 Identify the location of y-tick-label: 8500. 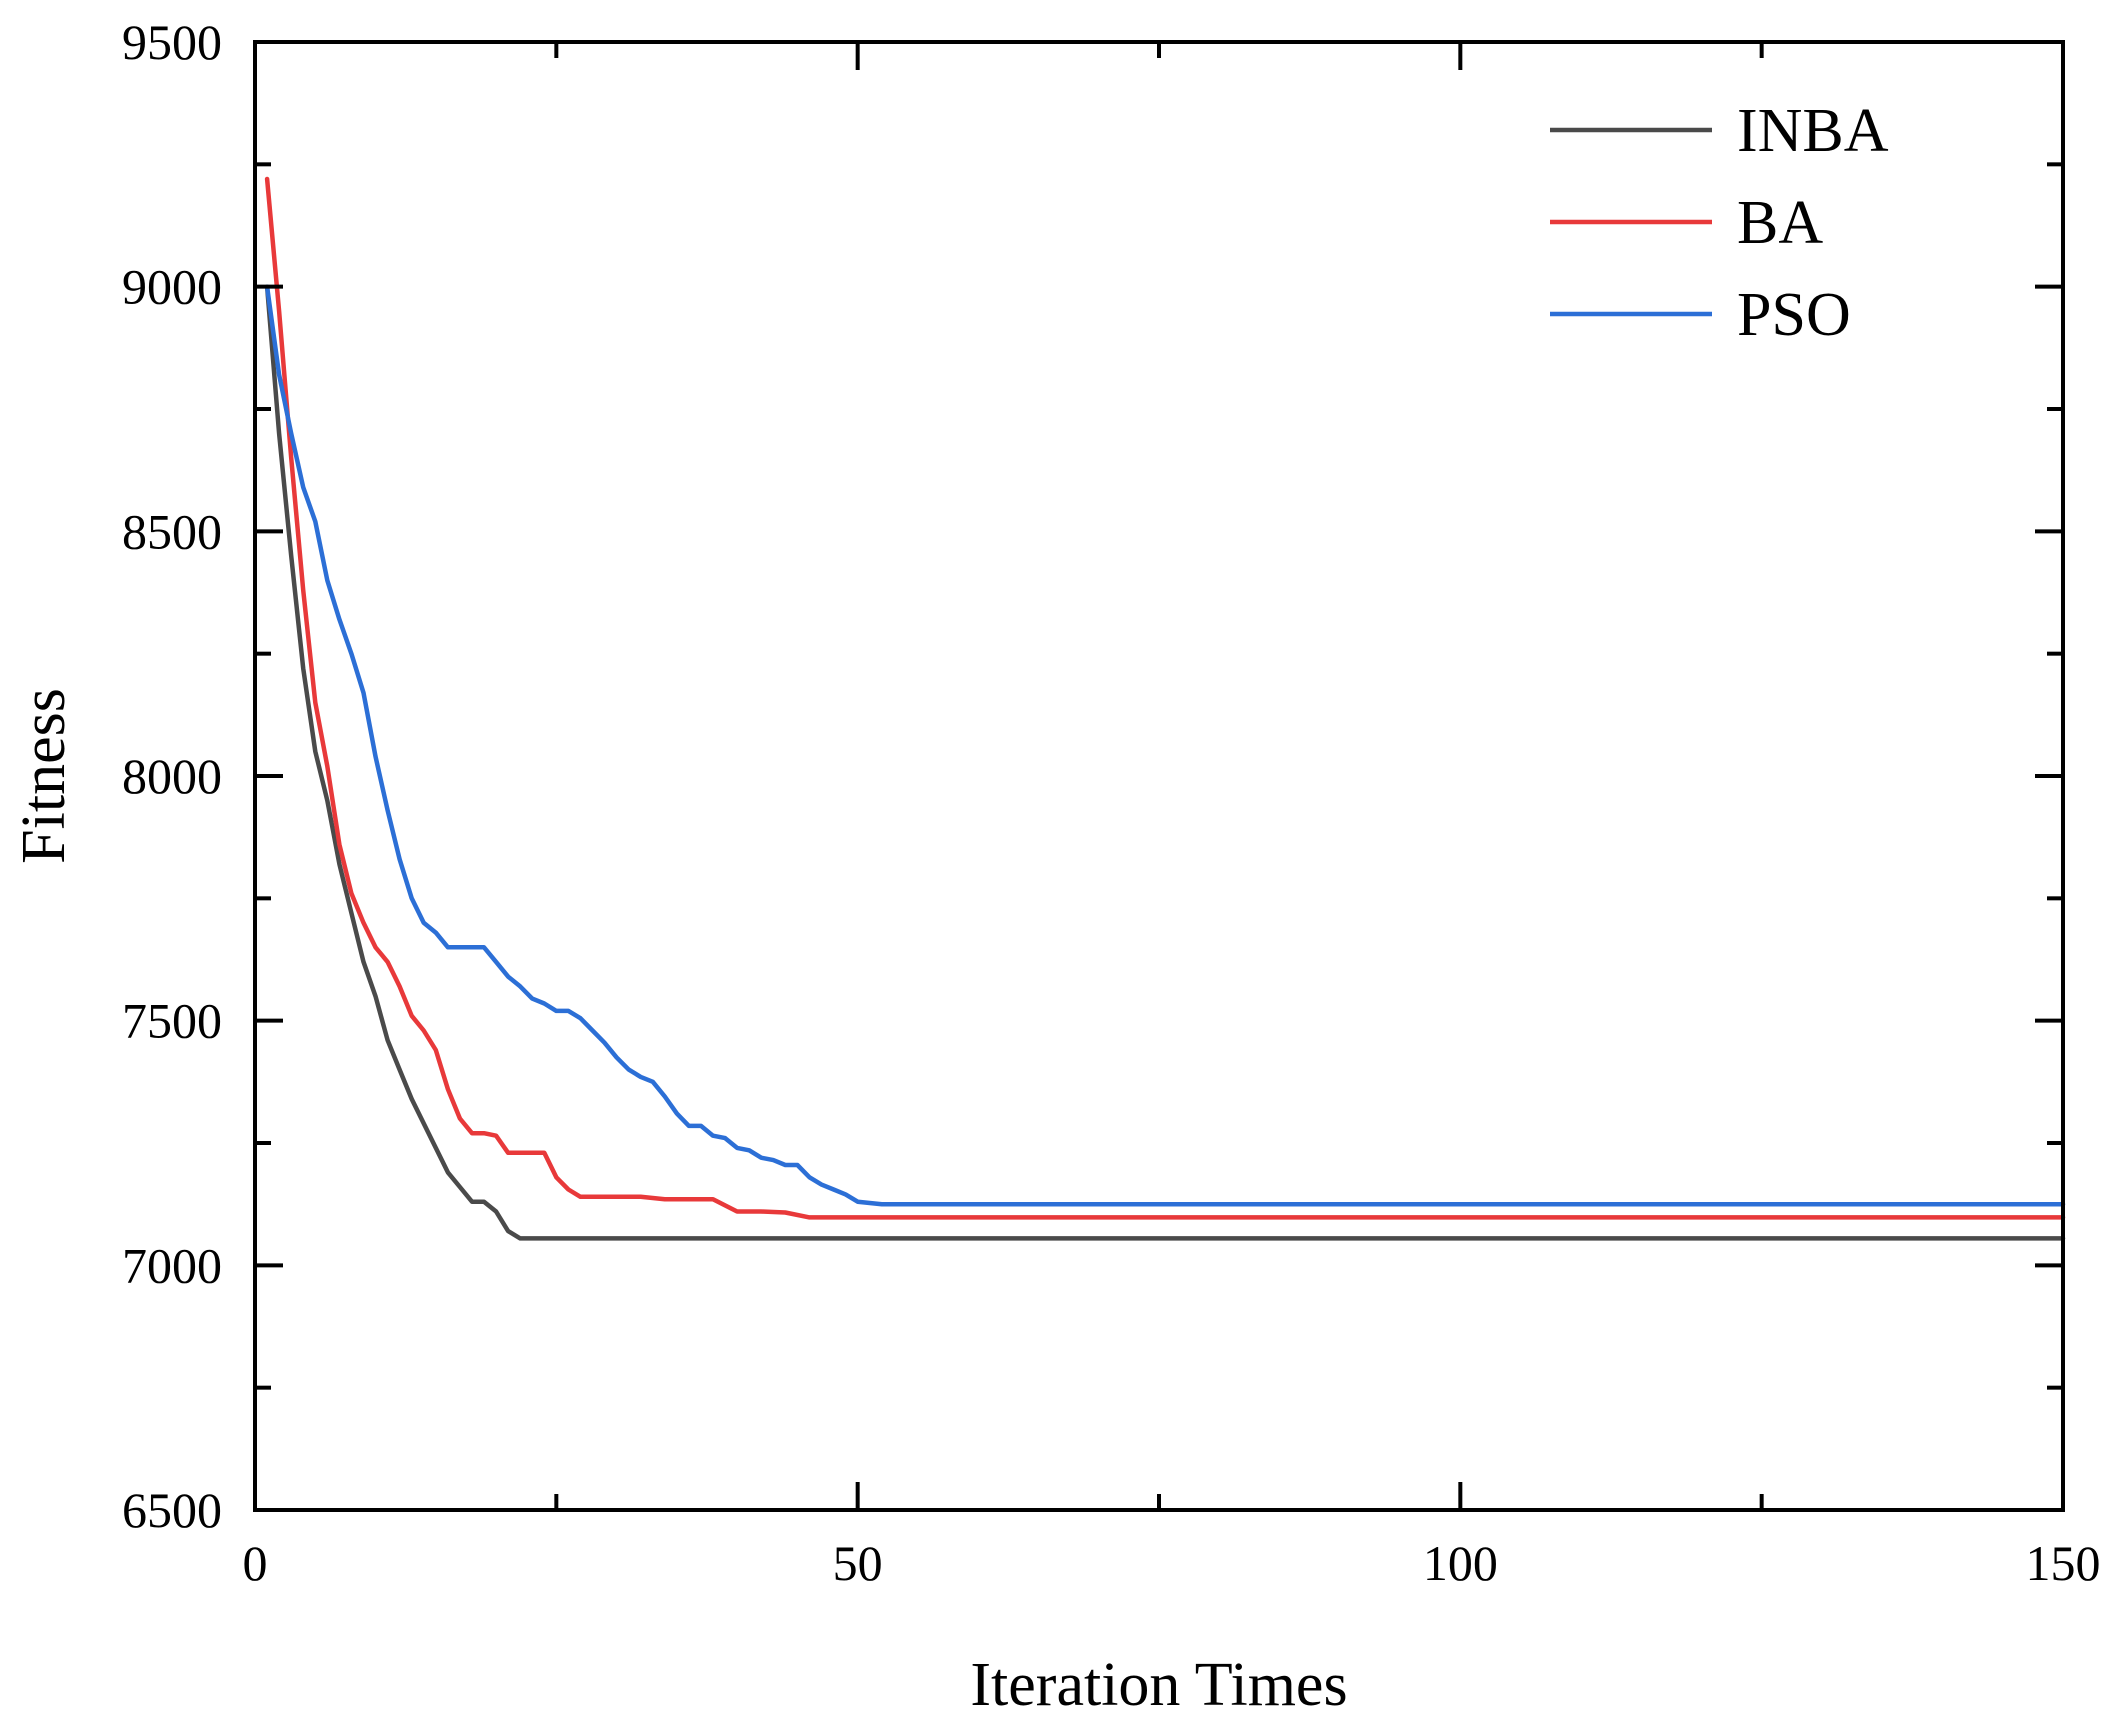
(172, 531).